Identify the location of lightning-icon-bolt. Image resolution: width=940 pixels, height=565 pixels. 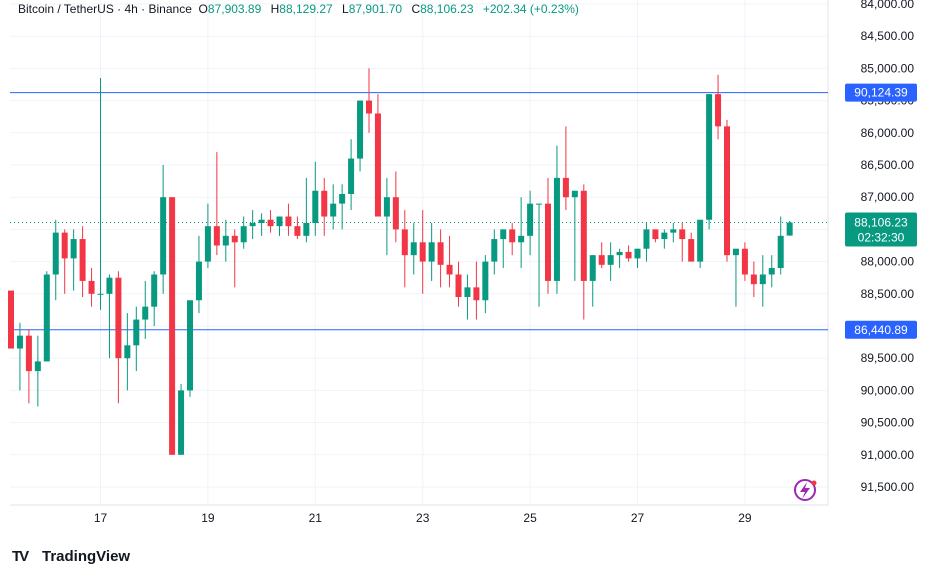
(805, 490).